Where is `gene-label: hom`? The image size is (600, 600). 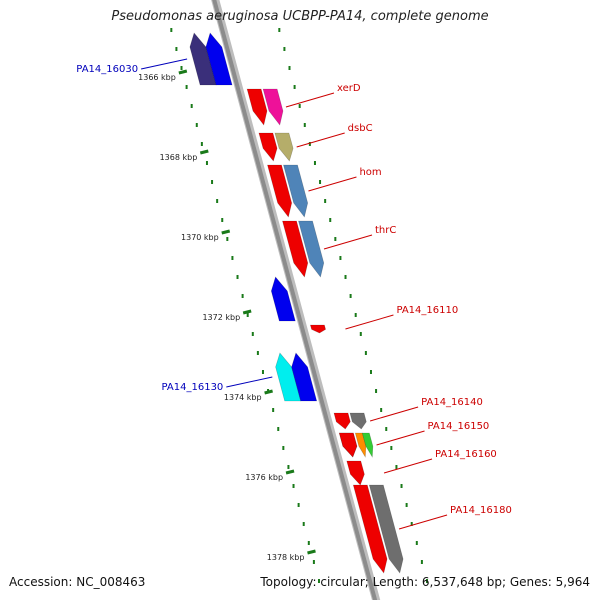 gene-label: hom is located at coordinates (370, 172).